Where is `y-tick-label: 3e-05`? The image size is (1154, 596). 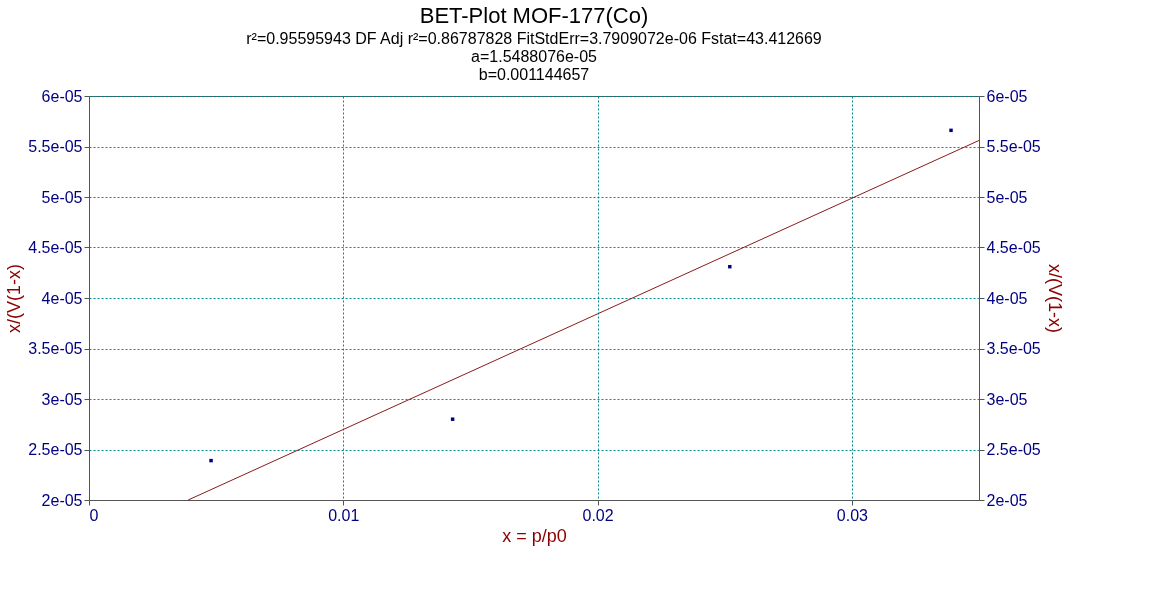
y-tick-label: 3e-05 is located at coordinates (62, 399).